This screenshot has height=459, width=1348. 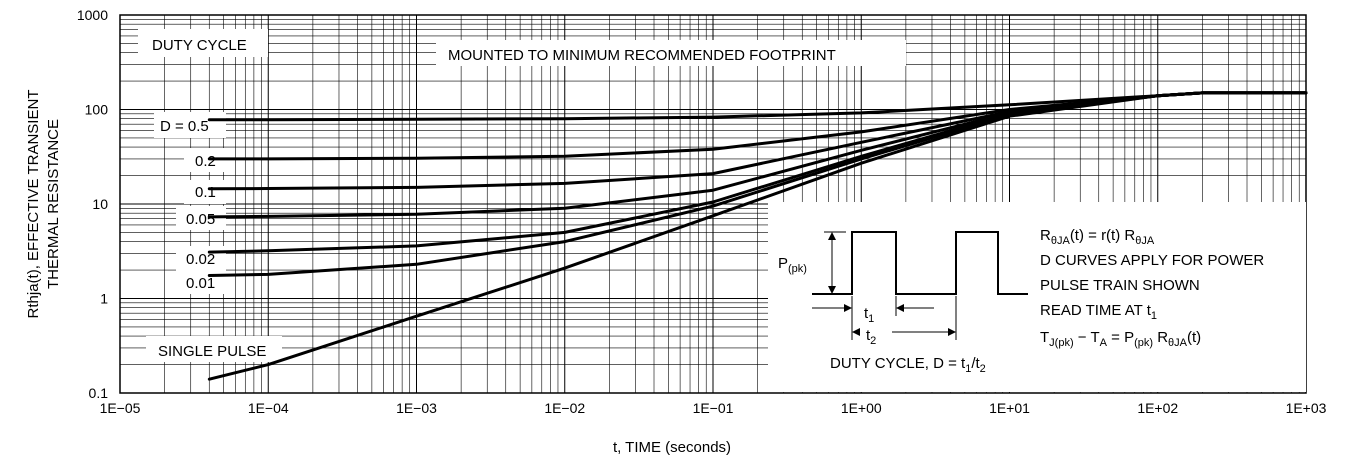 What do you see at coordinates (1097, 237) in the screenshot?
I see `eq-line1: RθJA(t) = r(t) RθJA` at bounding box center [1097, 237].